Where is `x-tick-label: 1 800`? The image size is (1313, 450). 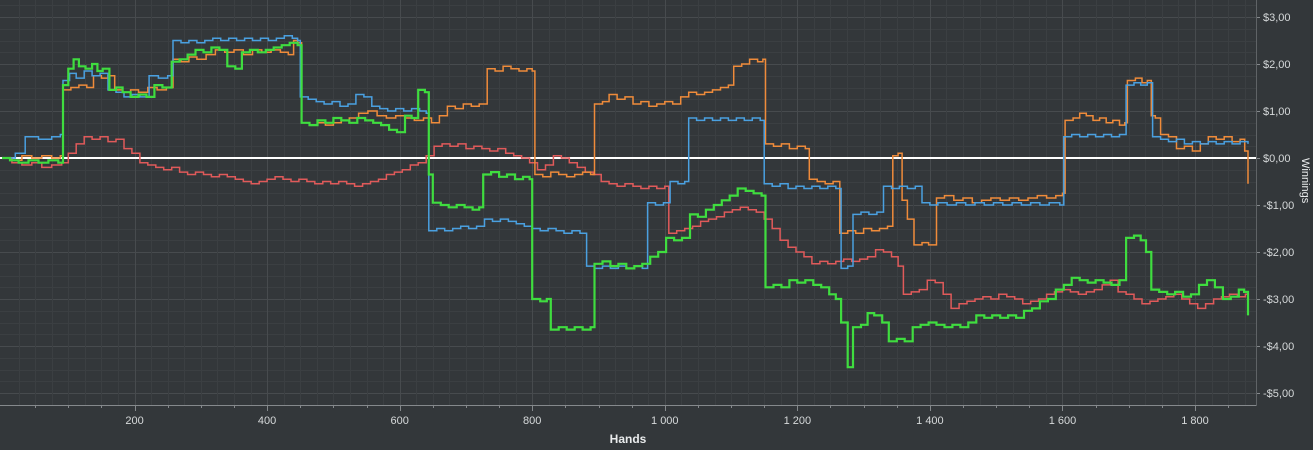 x-tick-label: 1 800 is located at coordinates (1195, 421).